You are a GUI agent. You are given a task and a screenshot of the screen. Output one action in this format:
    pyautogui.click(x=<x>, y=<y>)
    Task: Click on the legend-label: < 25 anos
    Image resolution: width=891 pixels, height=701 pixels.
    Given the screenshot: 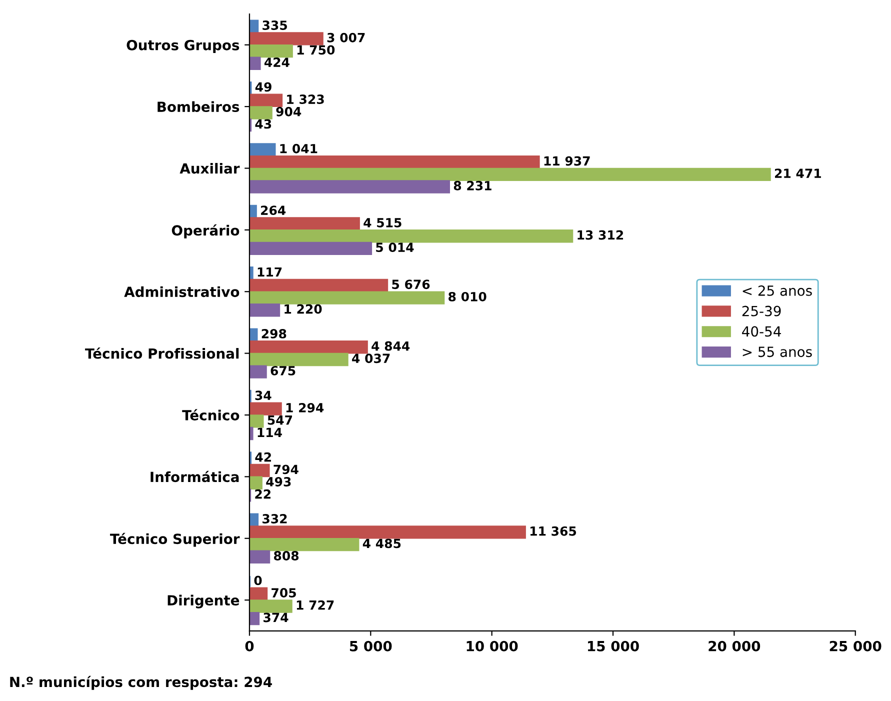 What is the action you would take?
    pyautogui.click(x=777, y=290)
    